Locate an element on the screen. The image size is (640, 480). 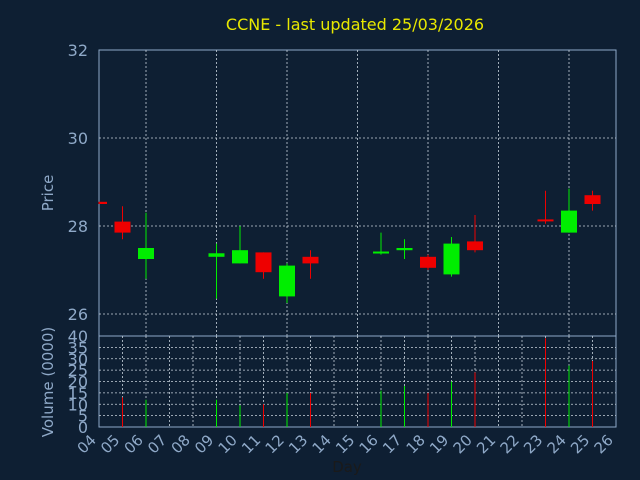
x-tick-label: 11 is located at coordinates (251, 444).